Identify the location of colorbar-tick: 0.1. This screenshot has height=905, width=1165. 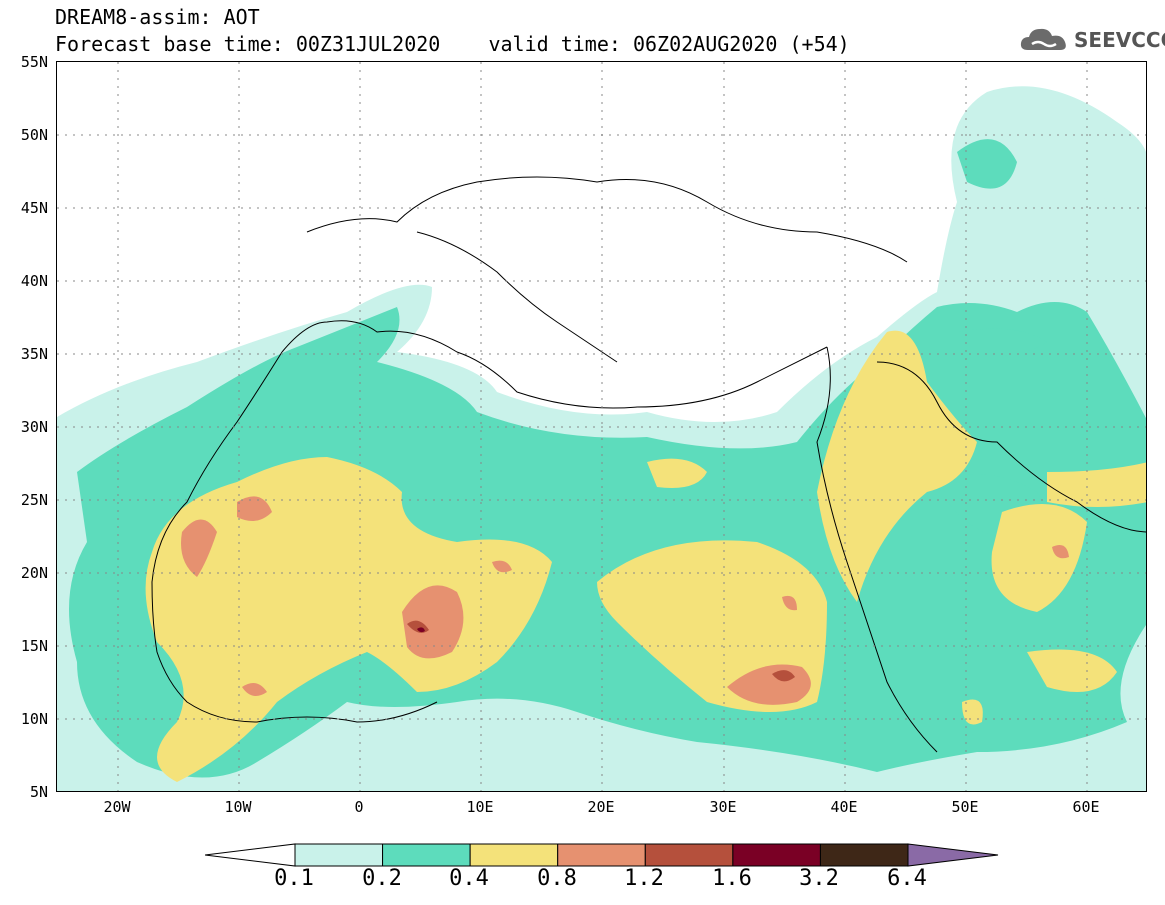
(294, 878).